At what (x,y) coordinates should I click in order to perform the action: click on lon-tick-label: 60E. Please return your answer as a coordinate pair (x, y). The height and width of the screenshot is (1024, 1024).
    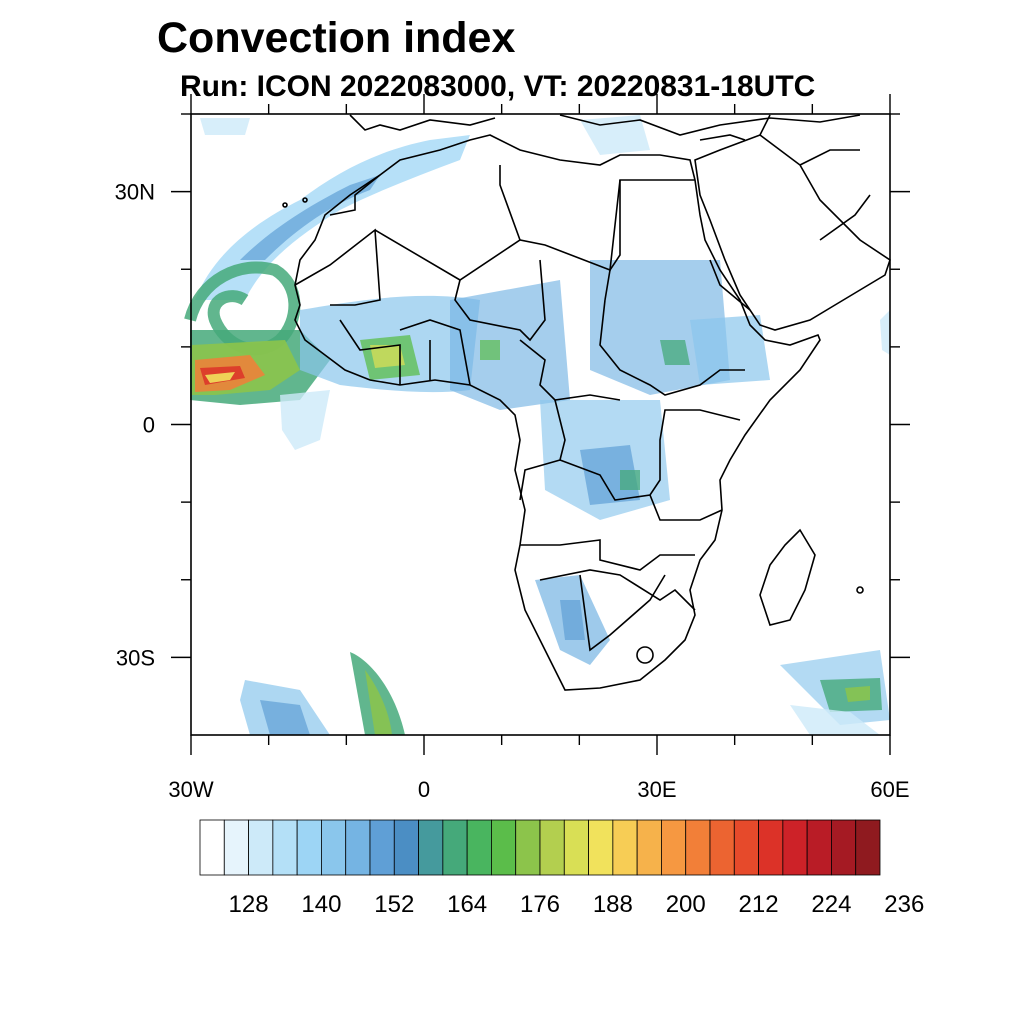
    Looking at the image, I should click on (889, 789).